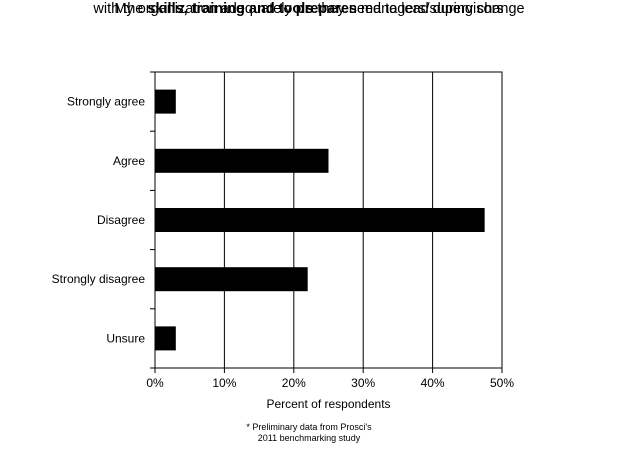 This screenshot has width=618, height=450. Describe the element at coordinates (294, 383) in the screenshot. I see `x-tick-label: 20%` at that location.